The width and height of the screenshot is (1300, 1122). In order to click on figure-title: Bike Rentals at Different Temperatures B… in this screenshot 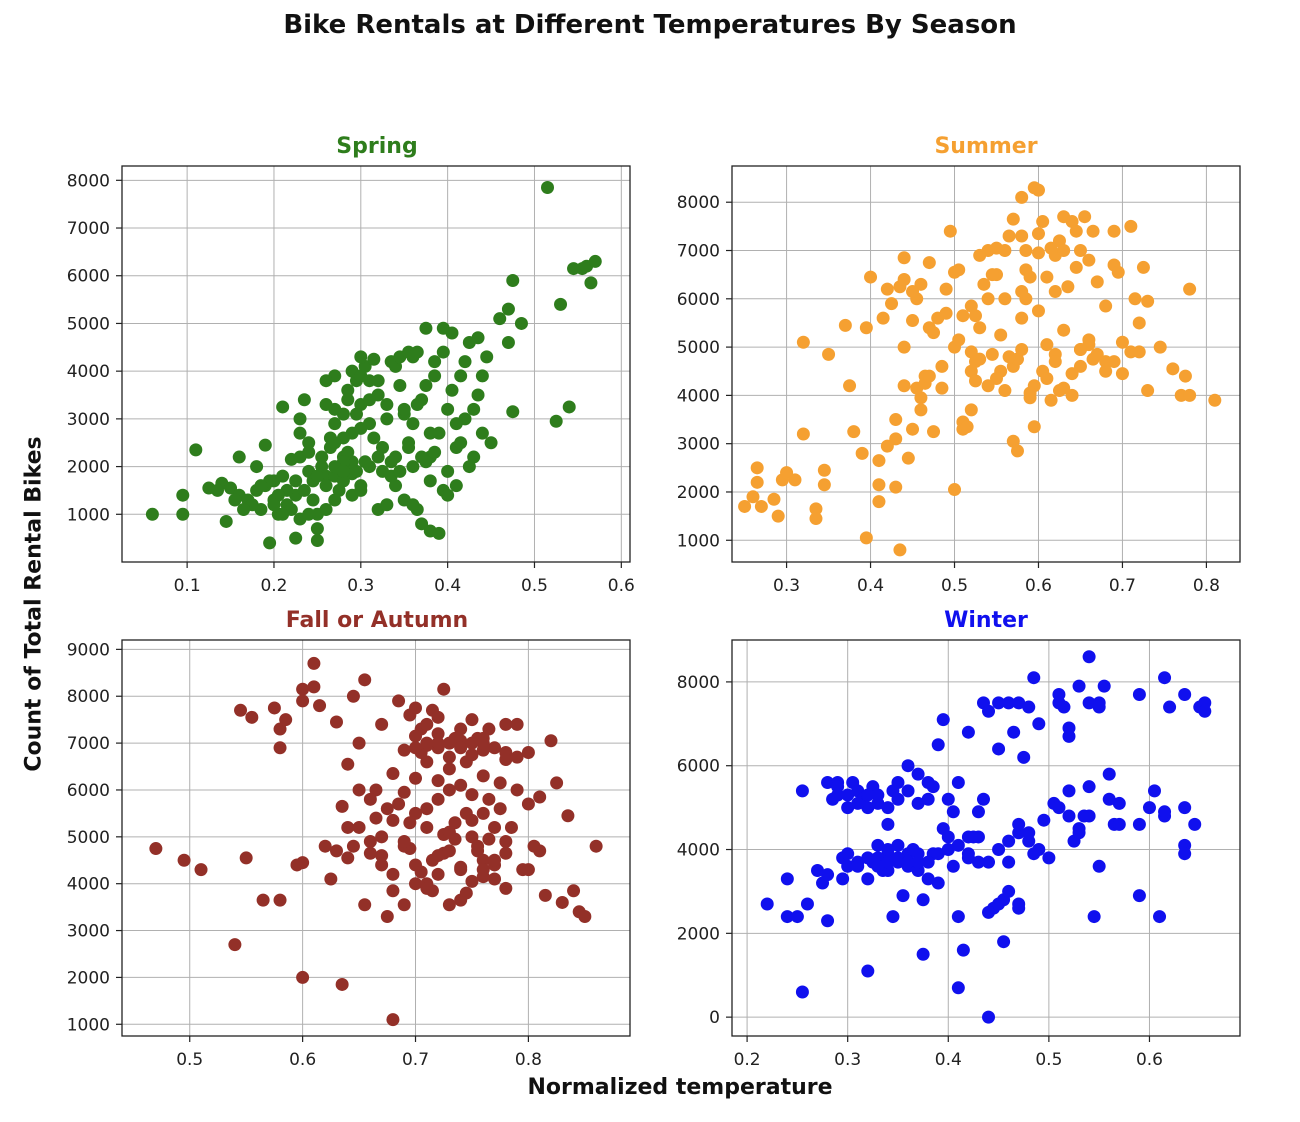, I will do `click(650, 25)`.